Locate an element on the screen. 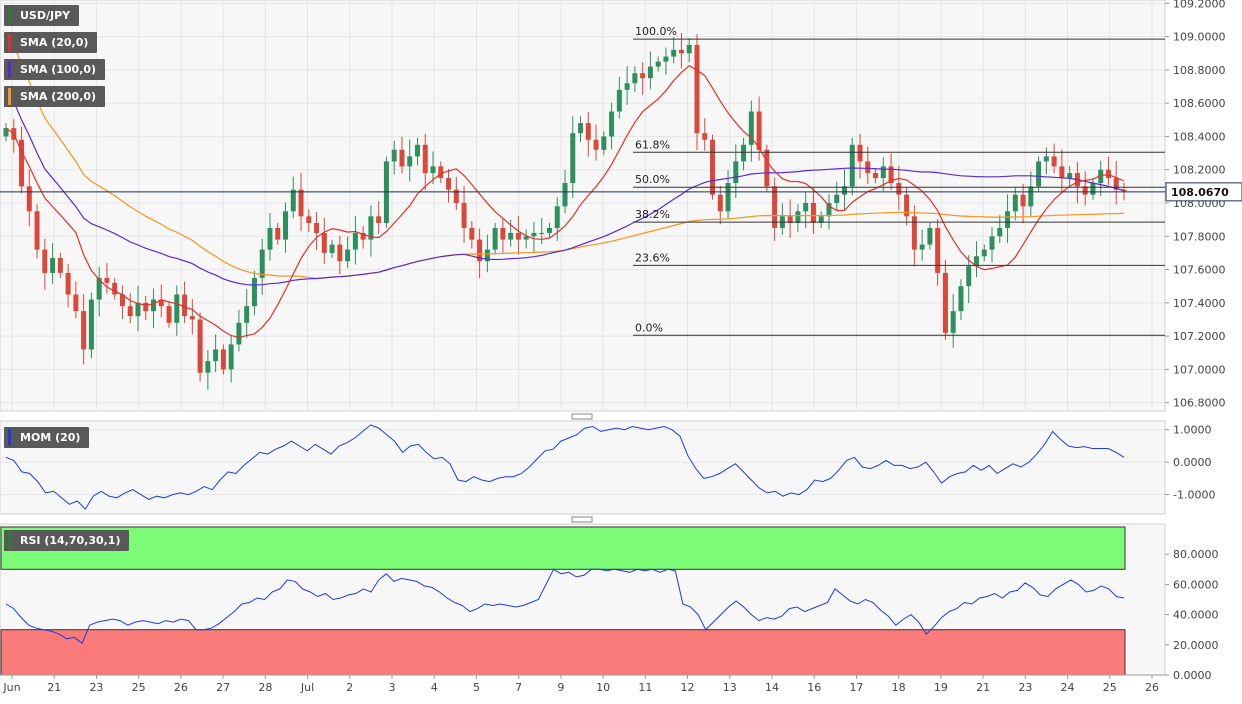 The width and height of the screenshot is (1242, 704). momentum-legend: MOM (20) is located at coordinates (47, 437).